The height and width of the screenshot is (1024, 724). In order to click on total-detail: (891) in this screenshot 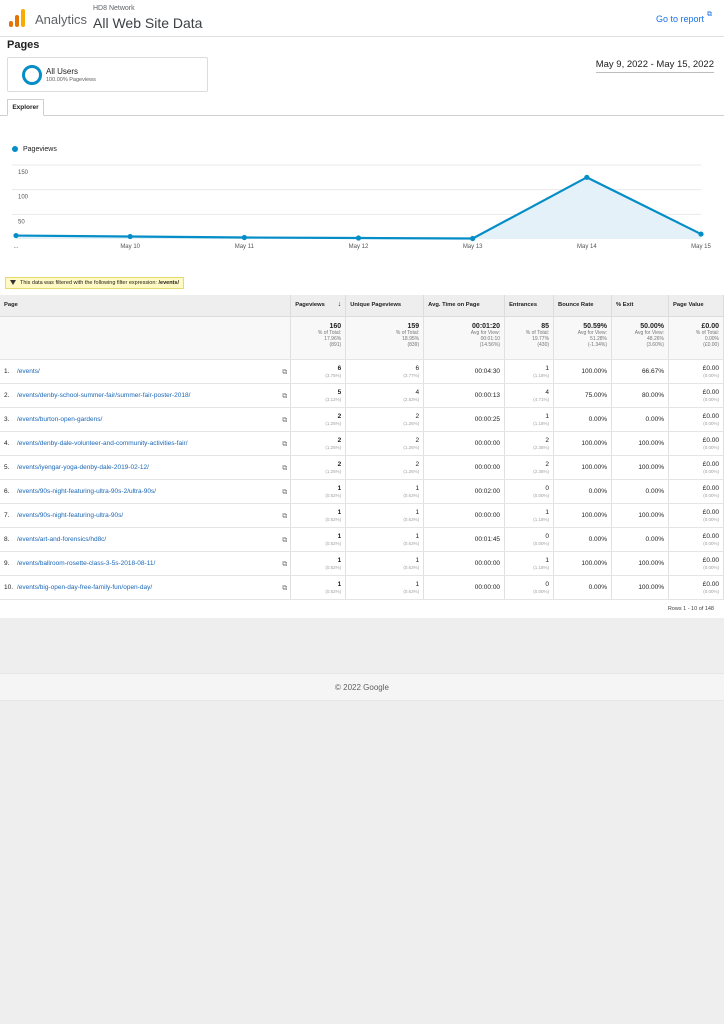, I will do `click(335, 344)`.